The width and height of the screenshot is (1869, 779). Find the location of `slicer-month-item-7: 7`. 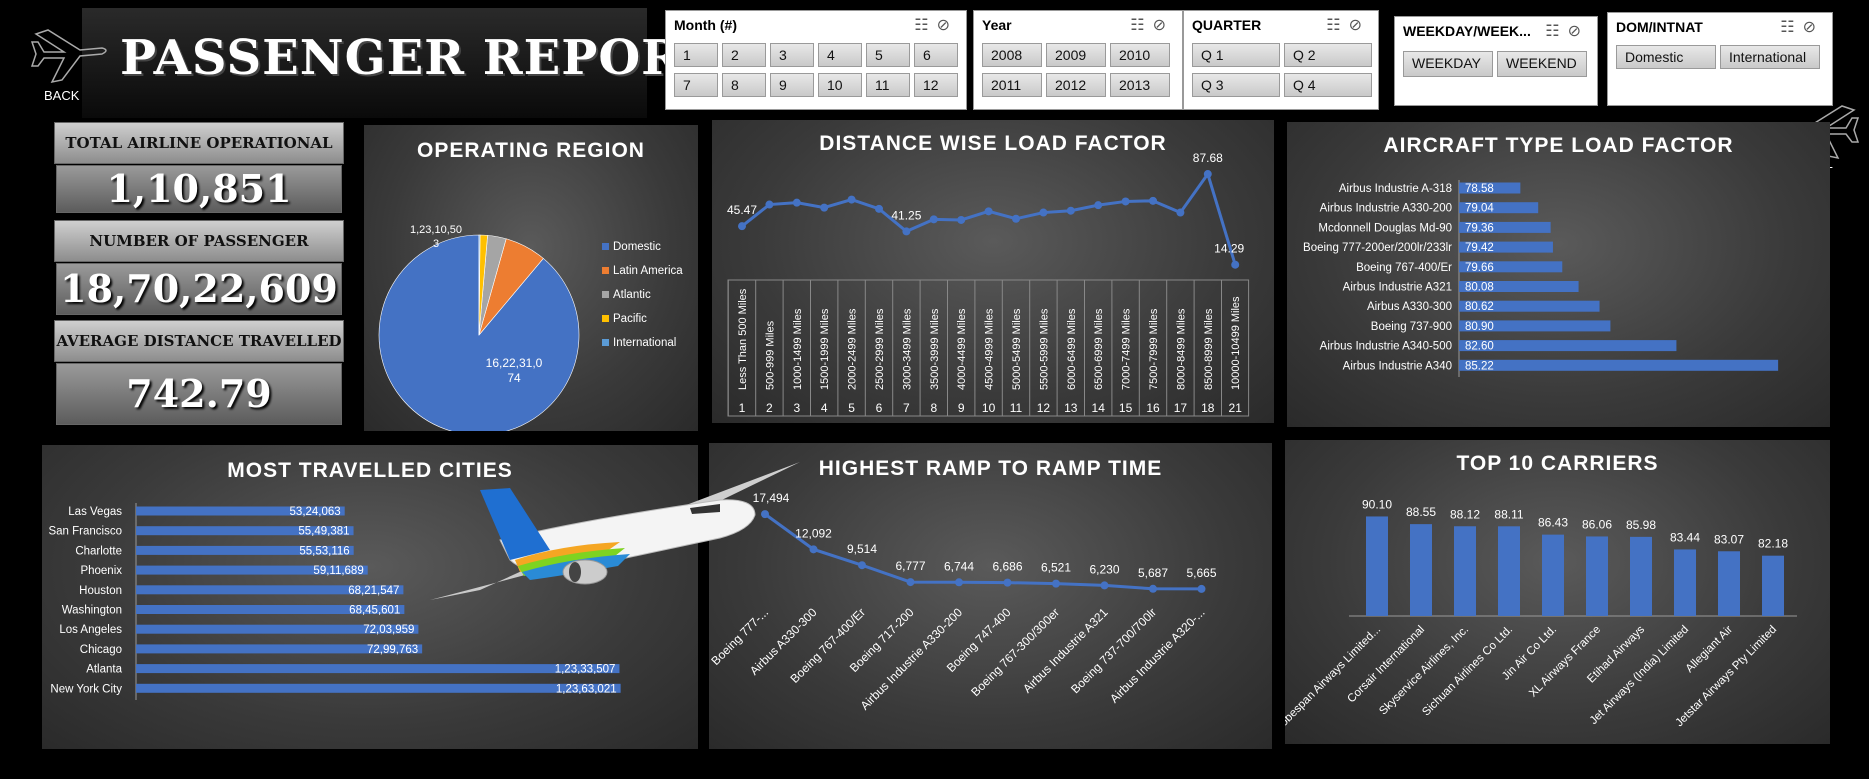

slicer-month-item-7: 7 is located at coordinates (696, 85).